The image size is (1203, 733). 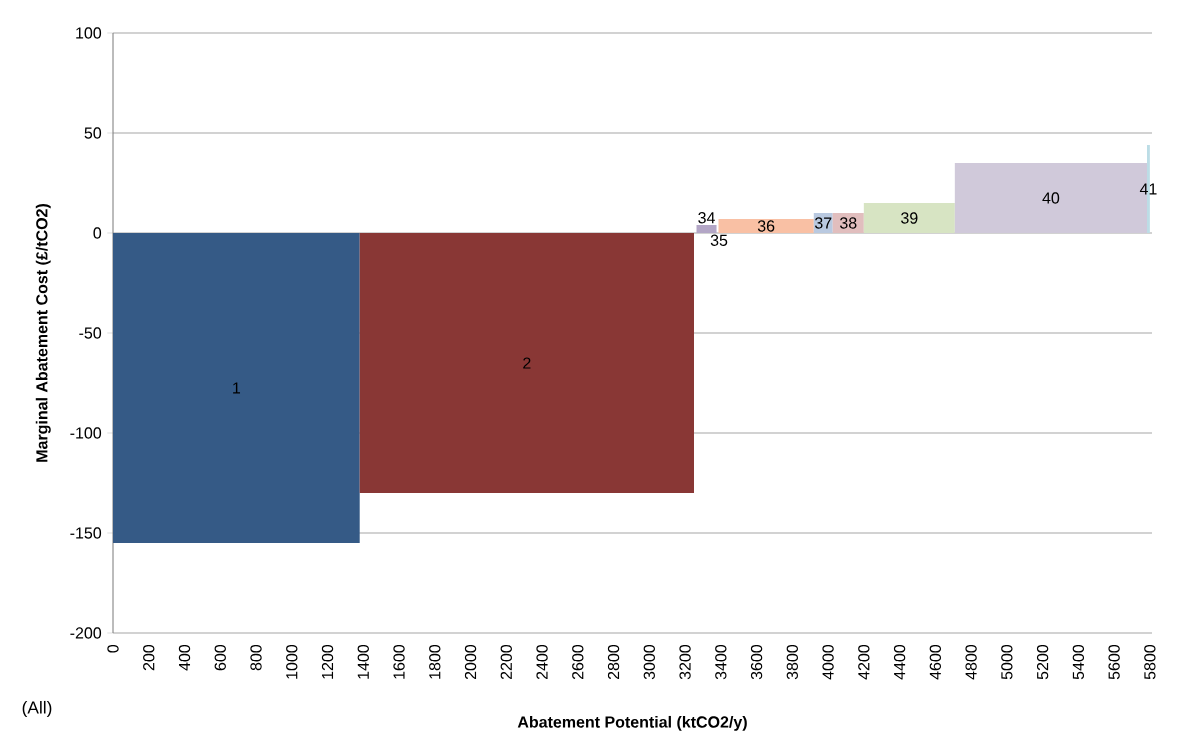 I want to click on x-tick-label: 1800, so click(x=435, y=661).